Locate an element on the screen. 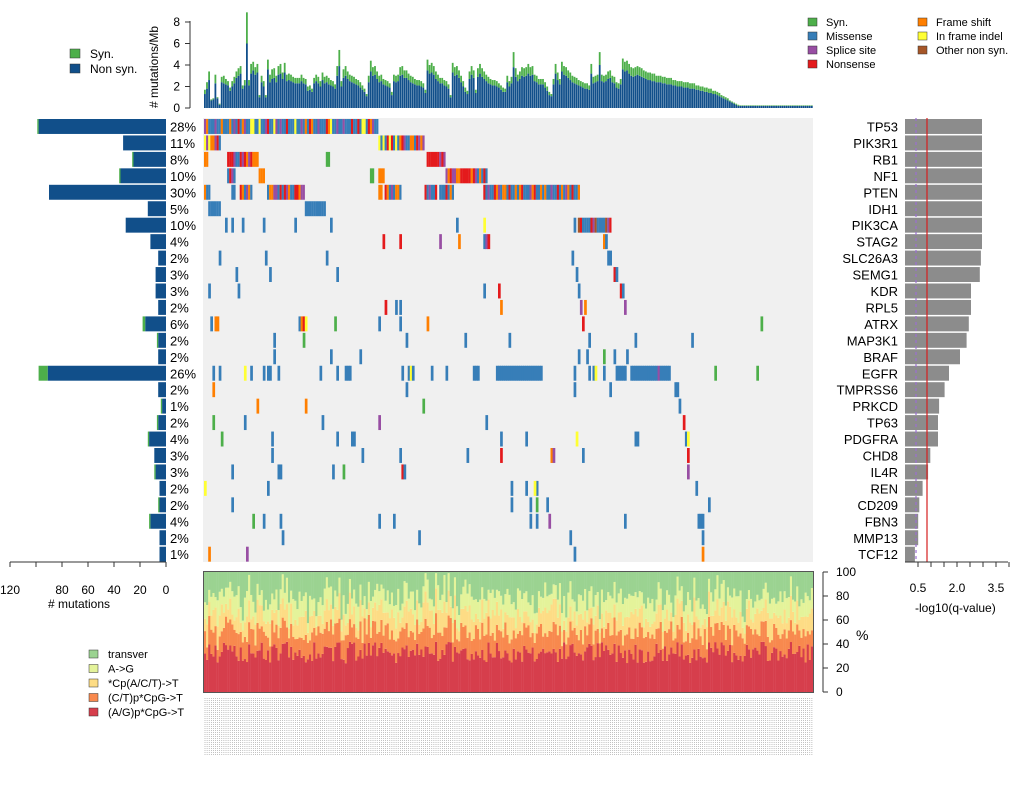 Image resolution: width=1020 pixels, height=804 pixels. legend-label-in-frame-indel: In frame indel is located at coordinates (969, 37).